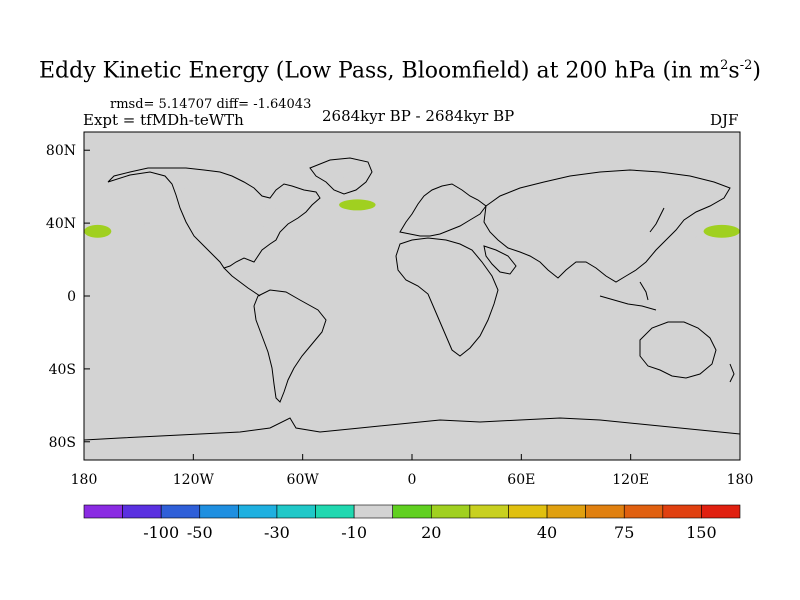 The height and width of the screenshot is (600, 800). What do you see at coordinates (547, 532) in the screenshot?
I see `colorbar-label: 40` at bounding box center [547, 532].